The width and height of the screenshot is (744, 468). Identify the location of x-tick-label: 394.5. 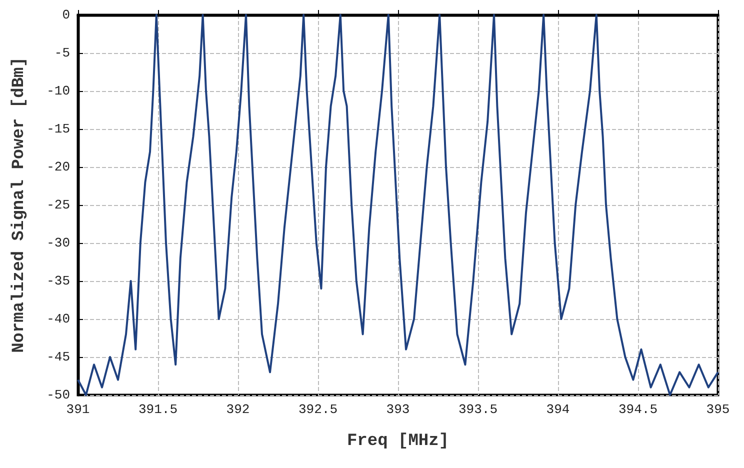
(638, 409).